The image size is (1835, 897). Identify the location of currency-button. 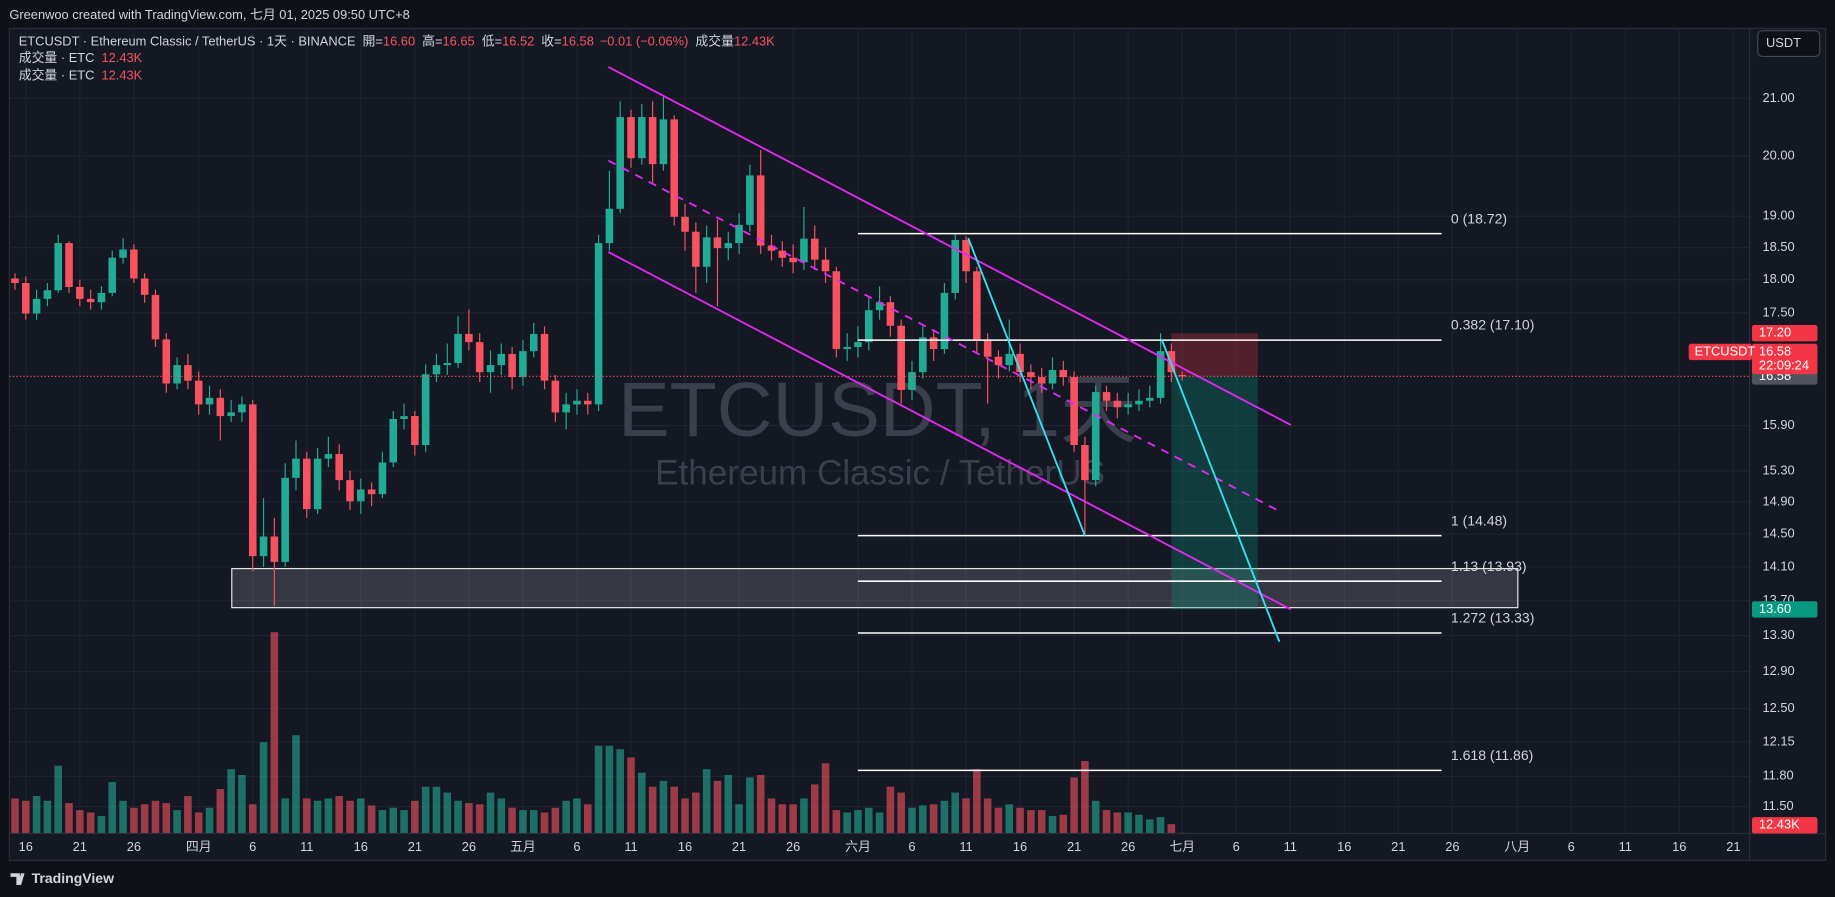
(1789, 44).